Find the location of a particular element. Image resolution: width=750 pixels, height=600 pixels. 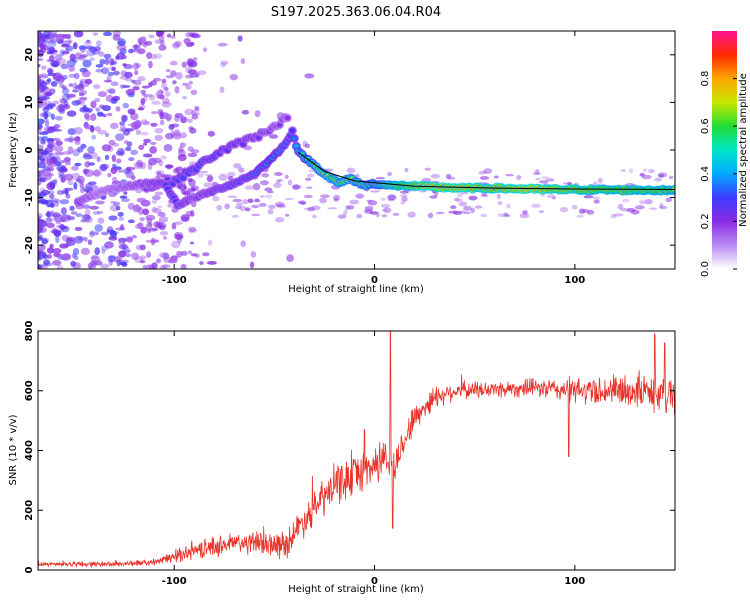

spectrogram-secondary-cell-core is located at coordinates (279, 124).